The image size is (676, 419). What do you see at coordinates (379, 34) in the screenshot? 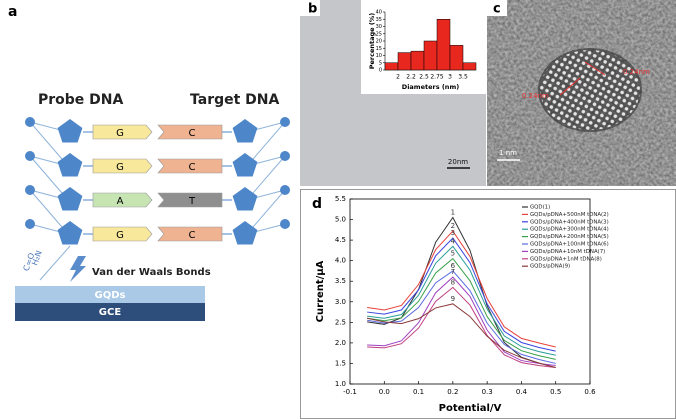
I see `y-tick-label: 25` at bounding box center [379, 34].